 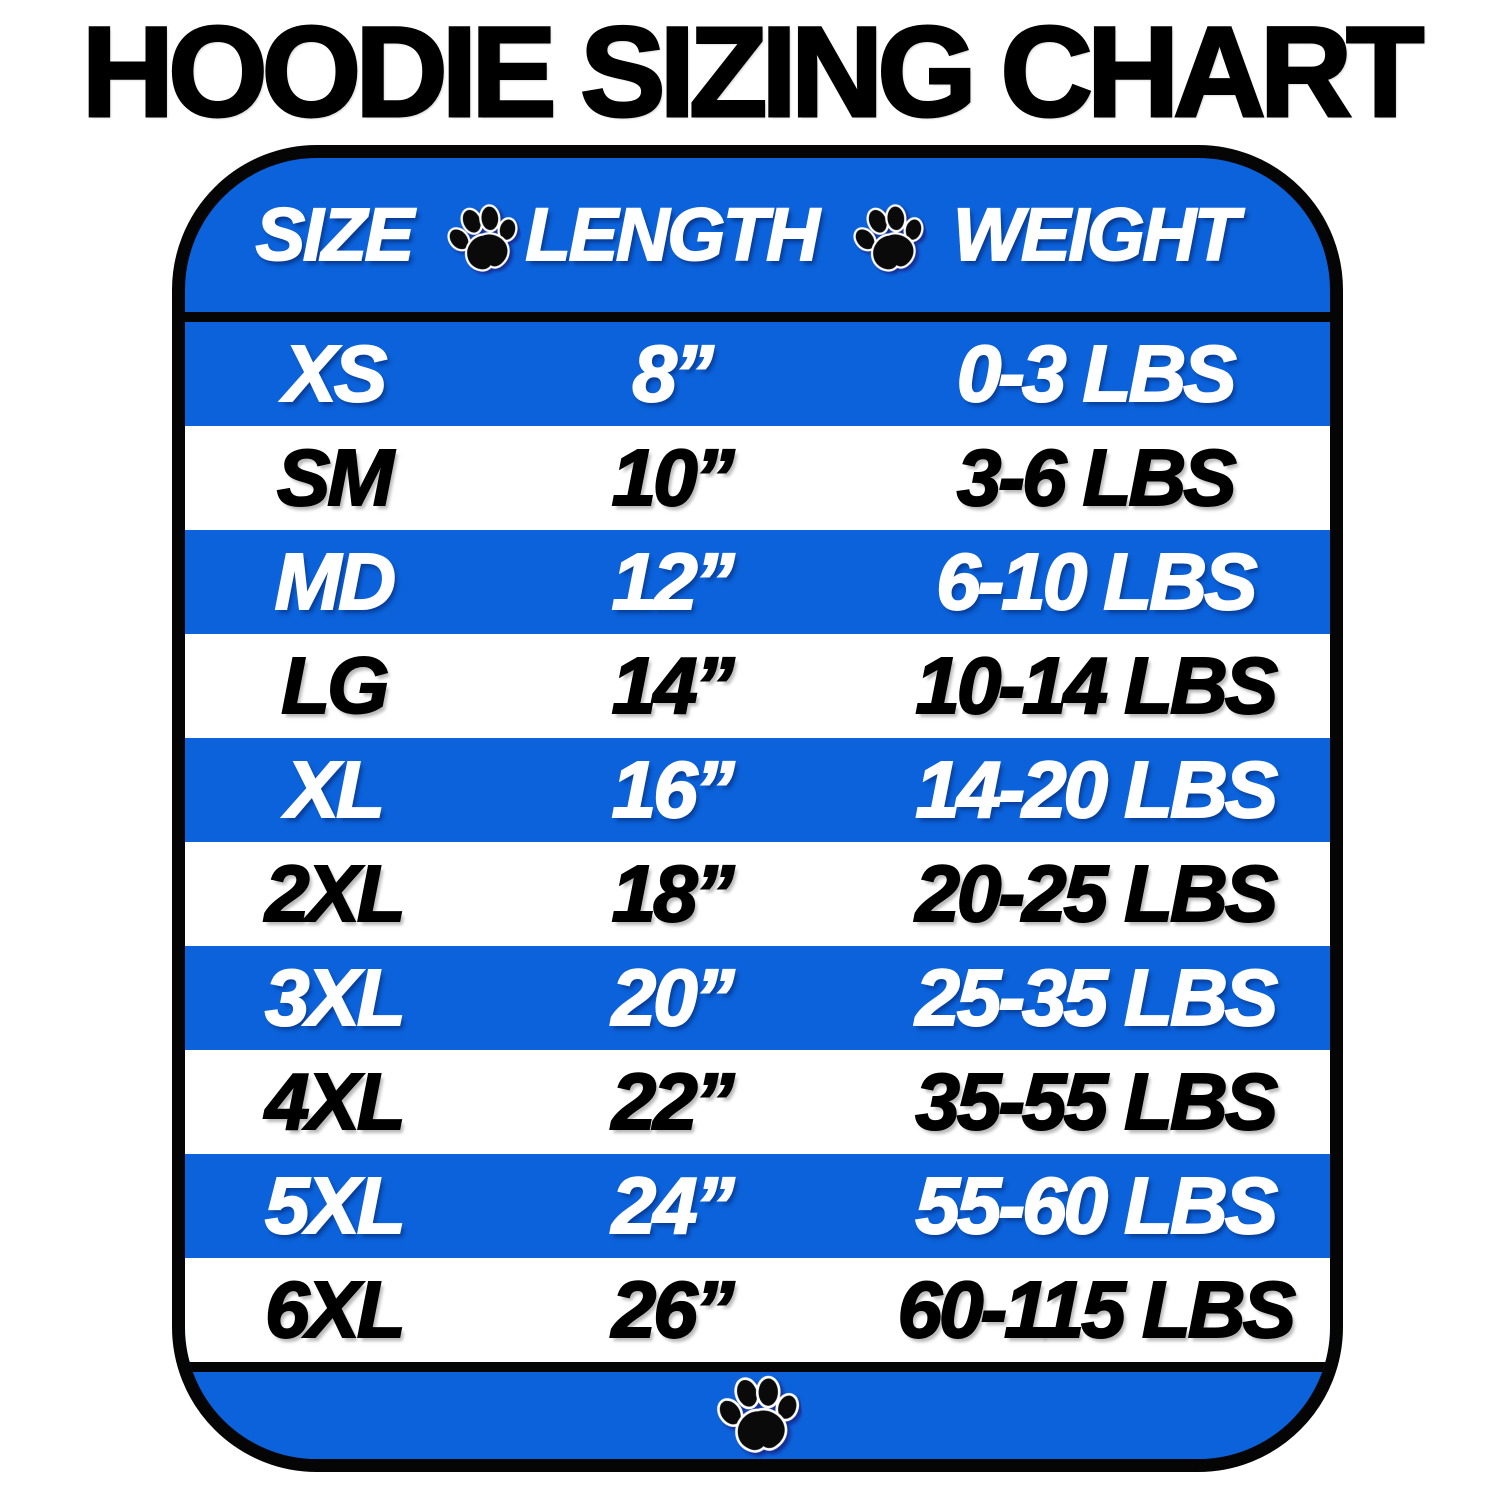 I want to click on weight-cell: 35-55 LBS, so click(x=1096, y=1101).